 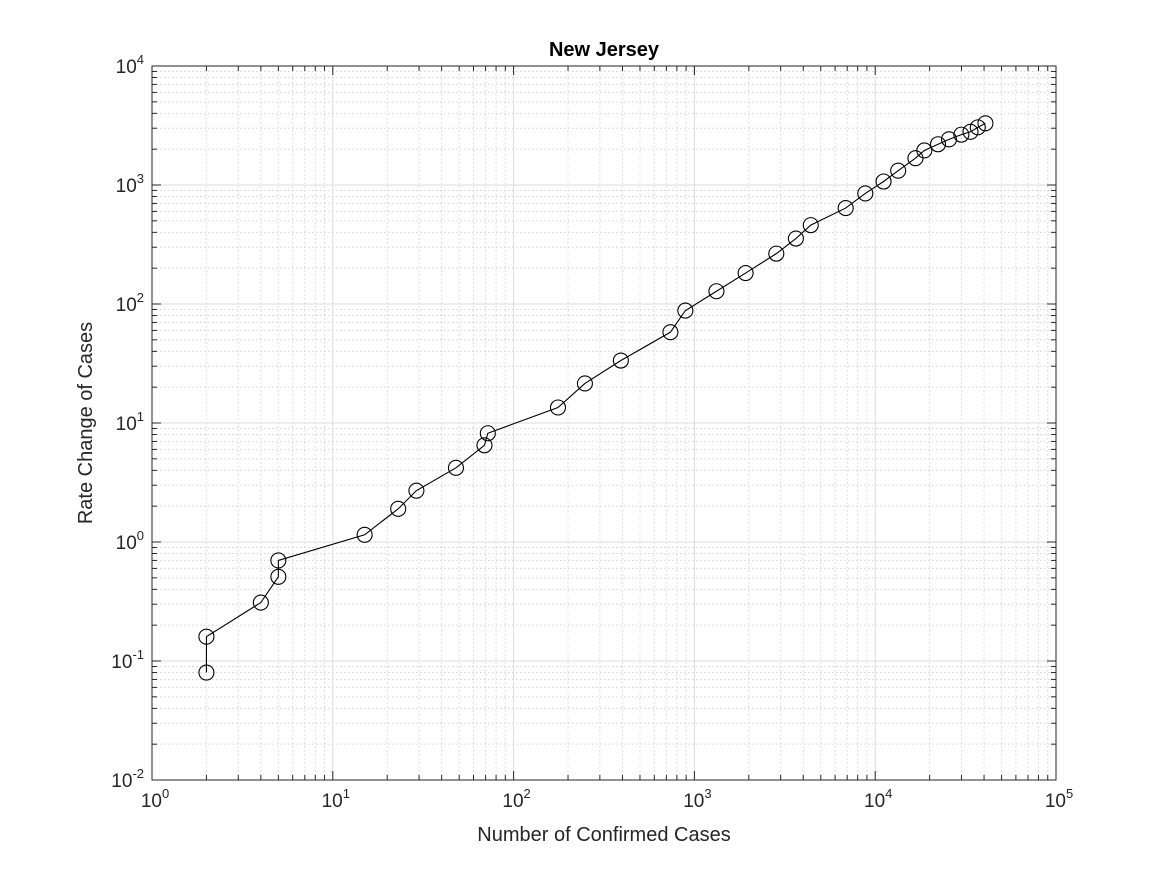 I want to click on x-tick-label: 10⁰, so click(x=155, y=799).